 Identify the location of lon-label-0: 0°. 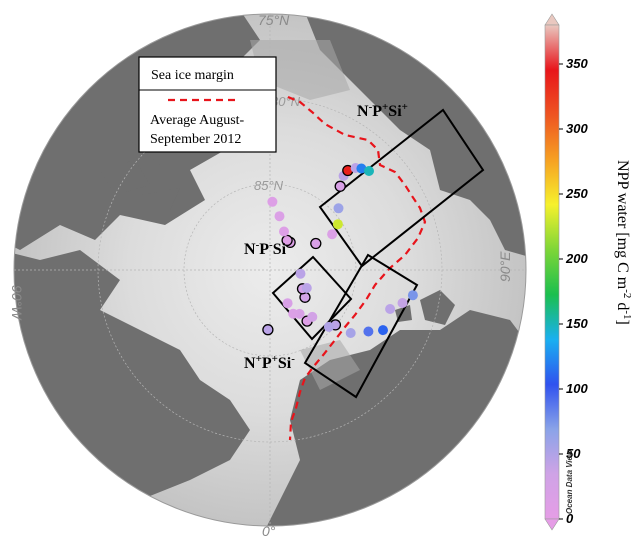
(269, 530).